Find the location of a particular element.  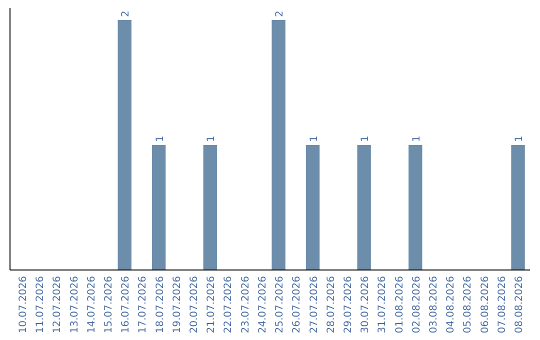

x-tick-label: 04.08.2026 is located at coordinates (451, 305).